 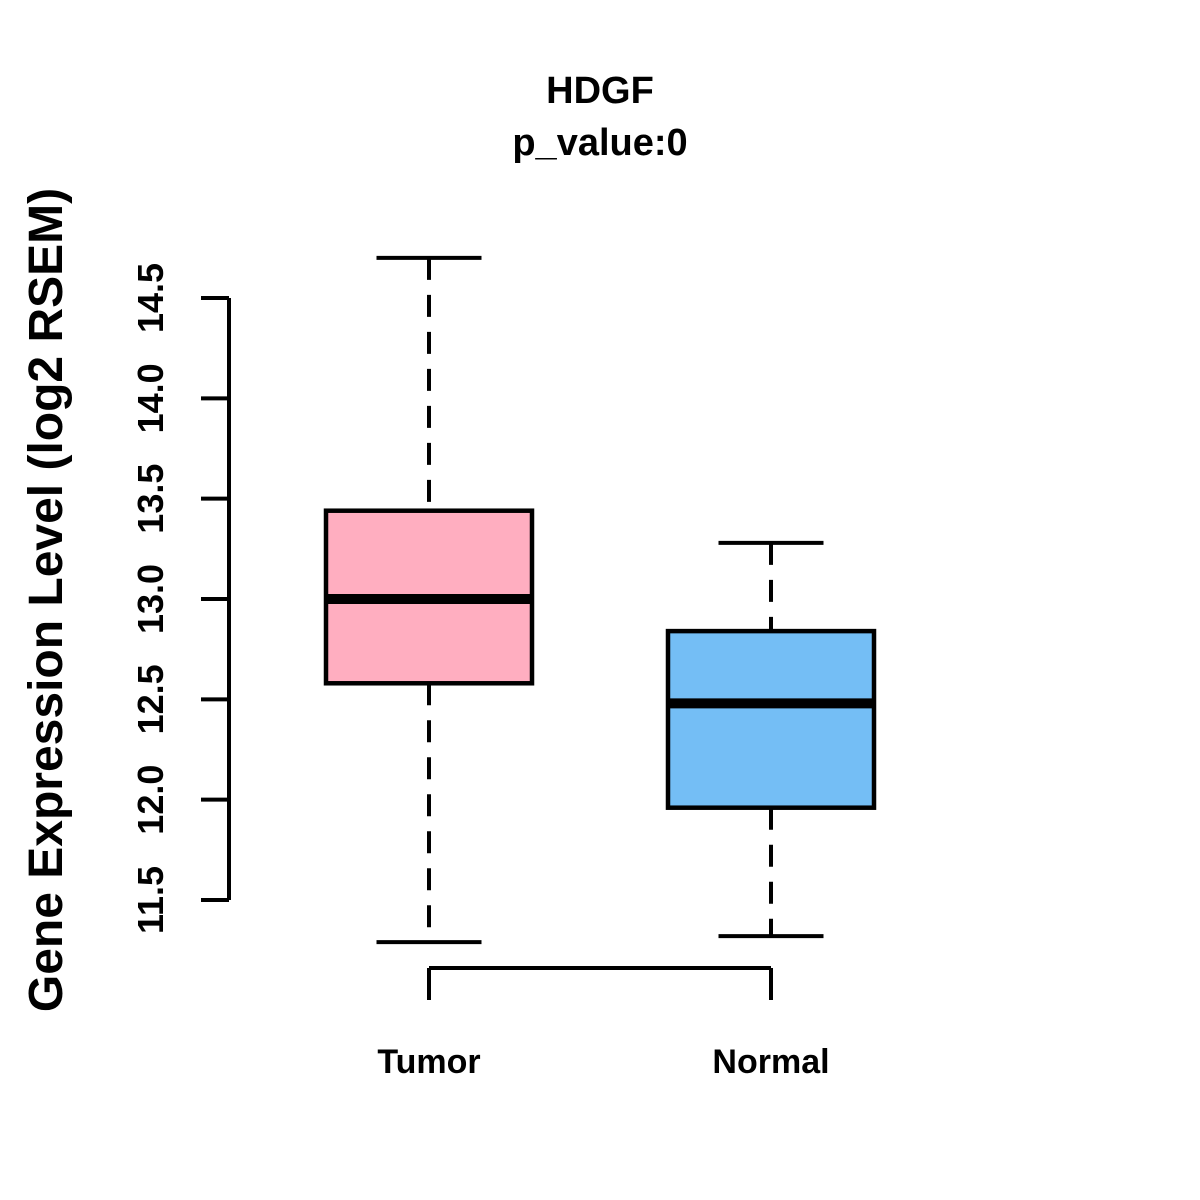 I want to click on box-normal, so click(x=771, y=719).